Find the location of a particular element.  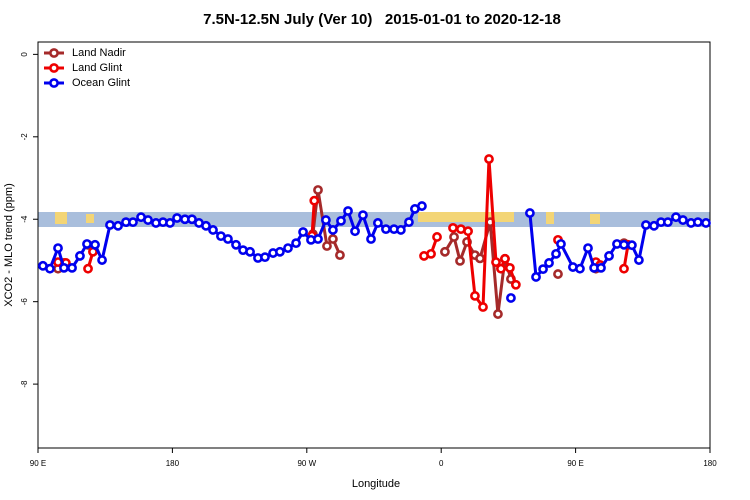

y-tick-label: -8 is located at coordinates (24, 384).